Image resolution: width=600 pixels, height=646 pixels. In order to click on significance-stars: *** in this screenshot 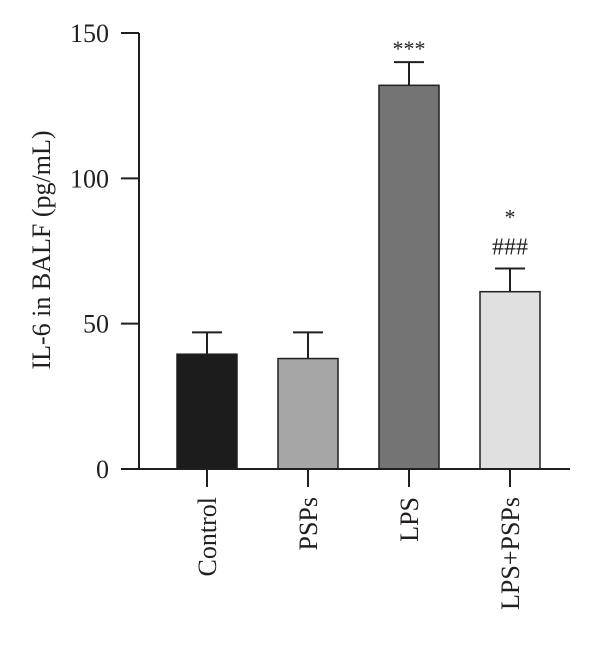, I will do `click(409, 48)`.